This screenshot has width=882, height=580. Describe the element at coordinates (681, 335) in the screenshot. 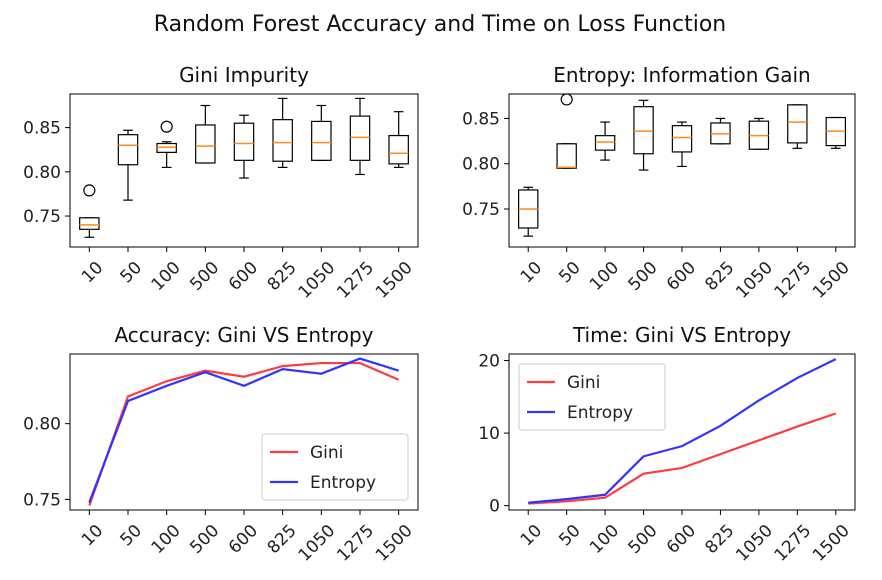

I see `panel-title: Time: Gini VS Entropy` at that location.